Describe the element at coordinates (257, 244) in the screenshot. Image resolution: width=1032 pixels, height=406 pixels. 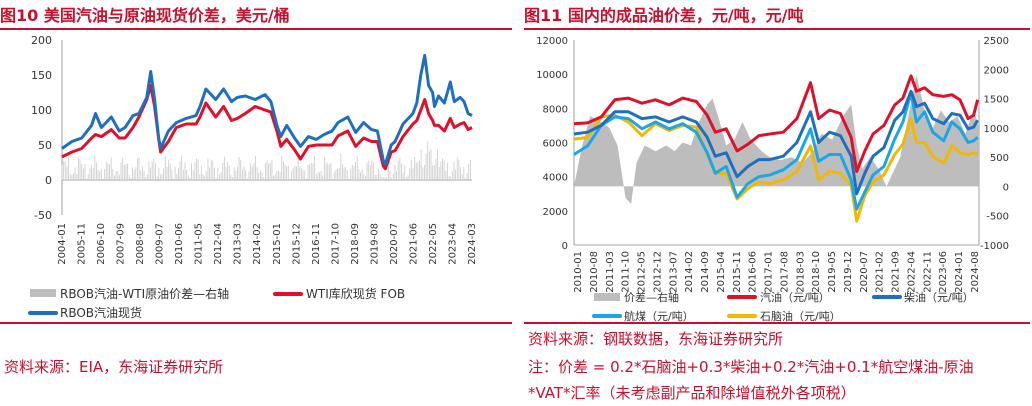
I see `left-x-tick-label: 2014-02` at that location.